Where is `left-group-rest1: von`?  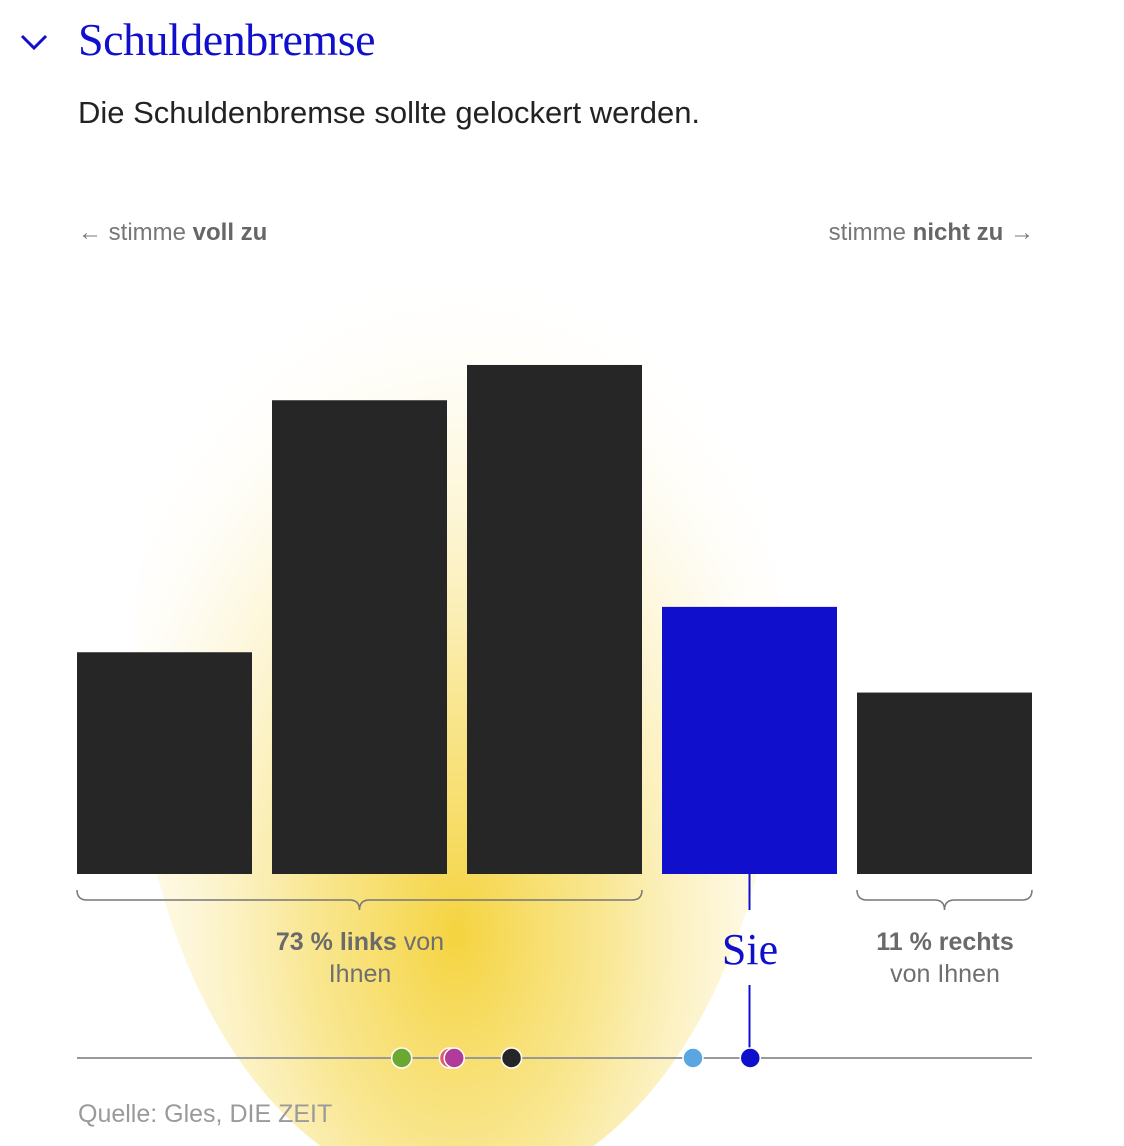 left-group-rest1: von is located at coordinates (420, 942).